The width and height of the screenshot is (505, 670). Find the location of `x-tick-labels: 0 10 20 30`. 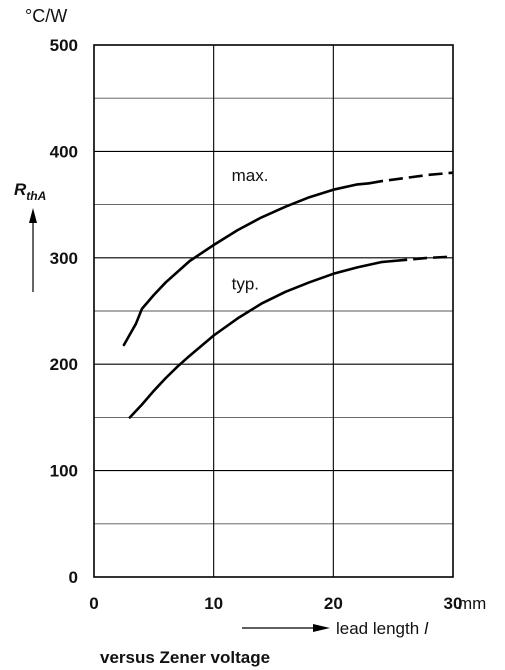

x-tick-labels: 0 10 20 30 is located at coordinates (275, 603).